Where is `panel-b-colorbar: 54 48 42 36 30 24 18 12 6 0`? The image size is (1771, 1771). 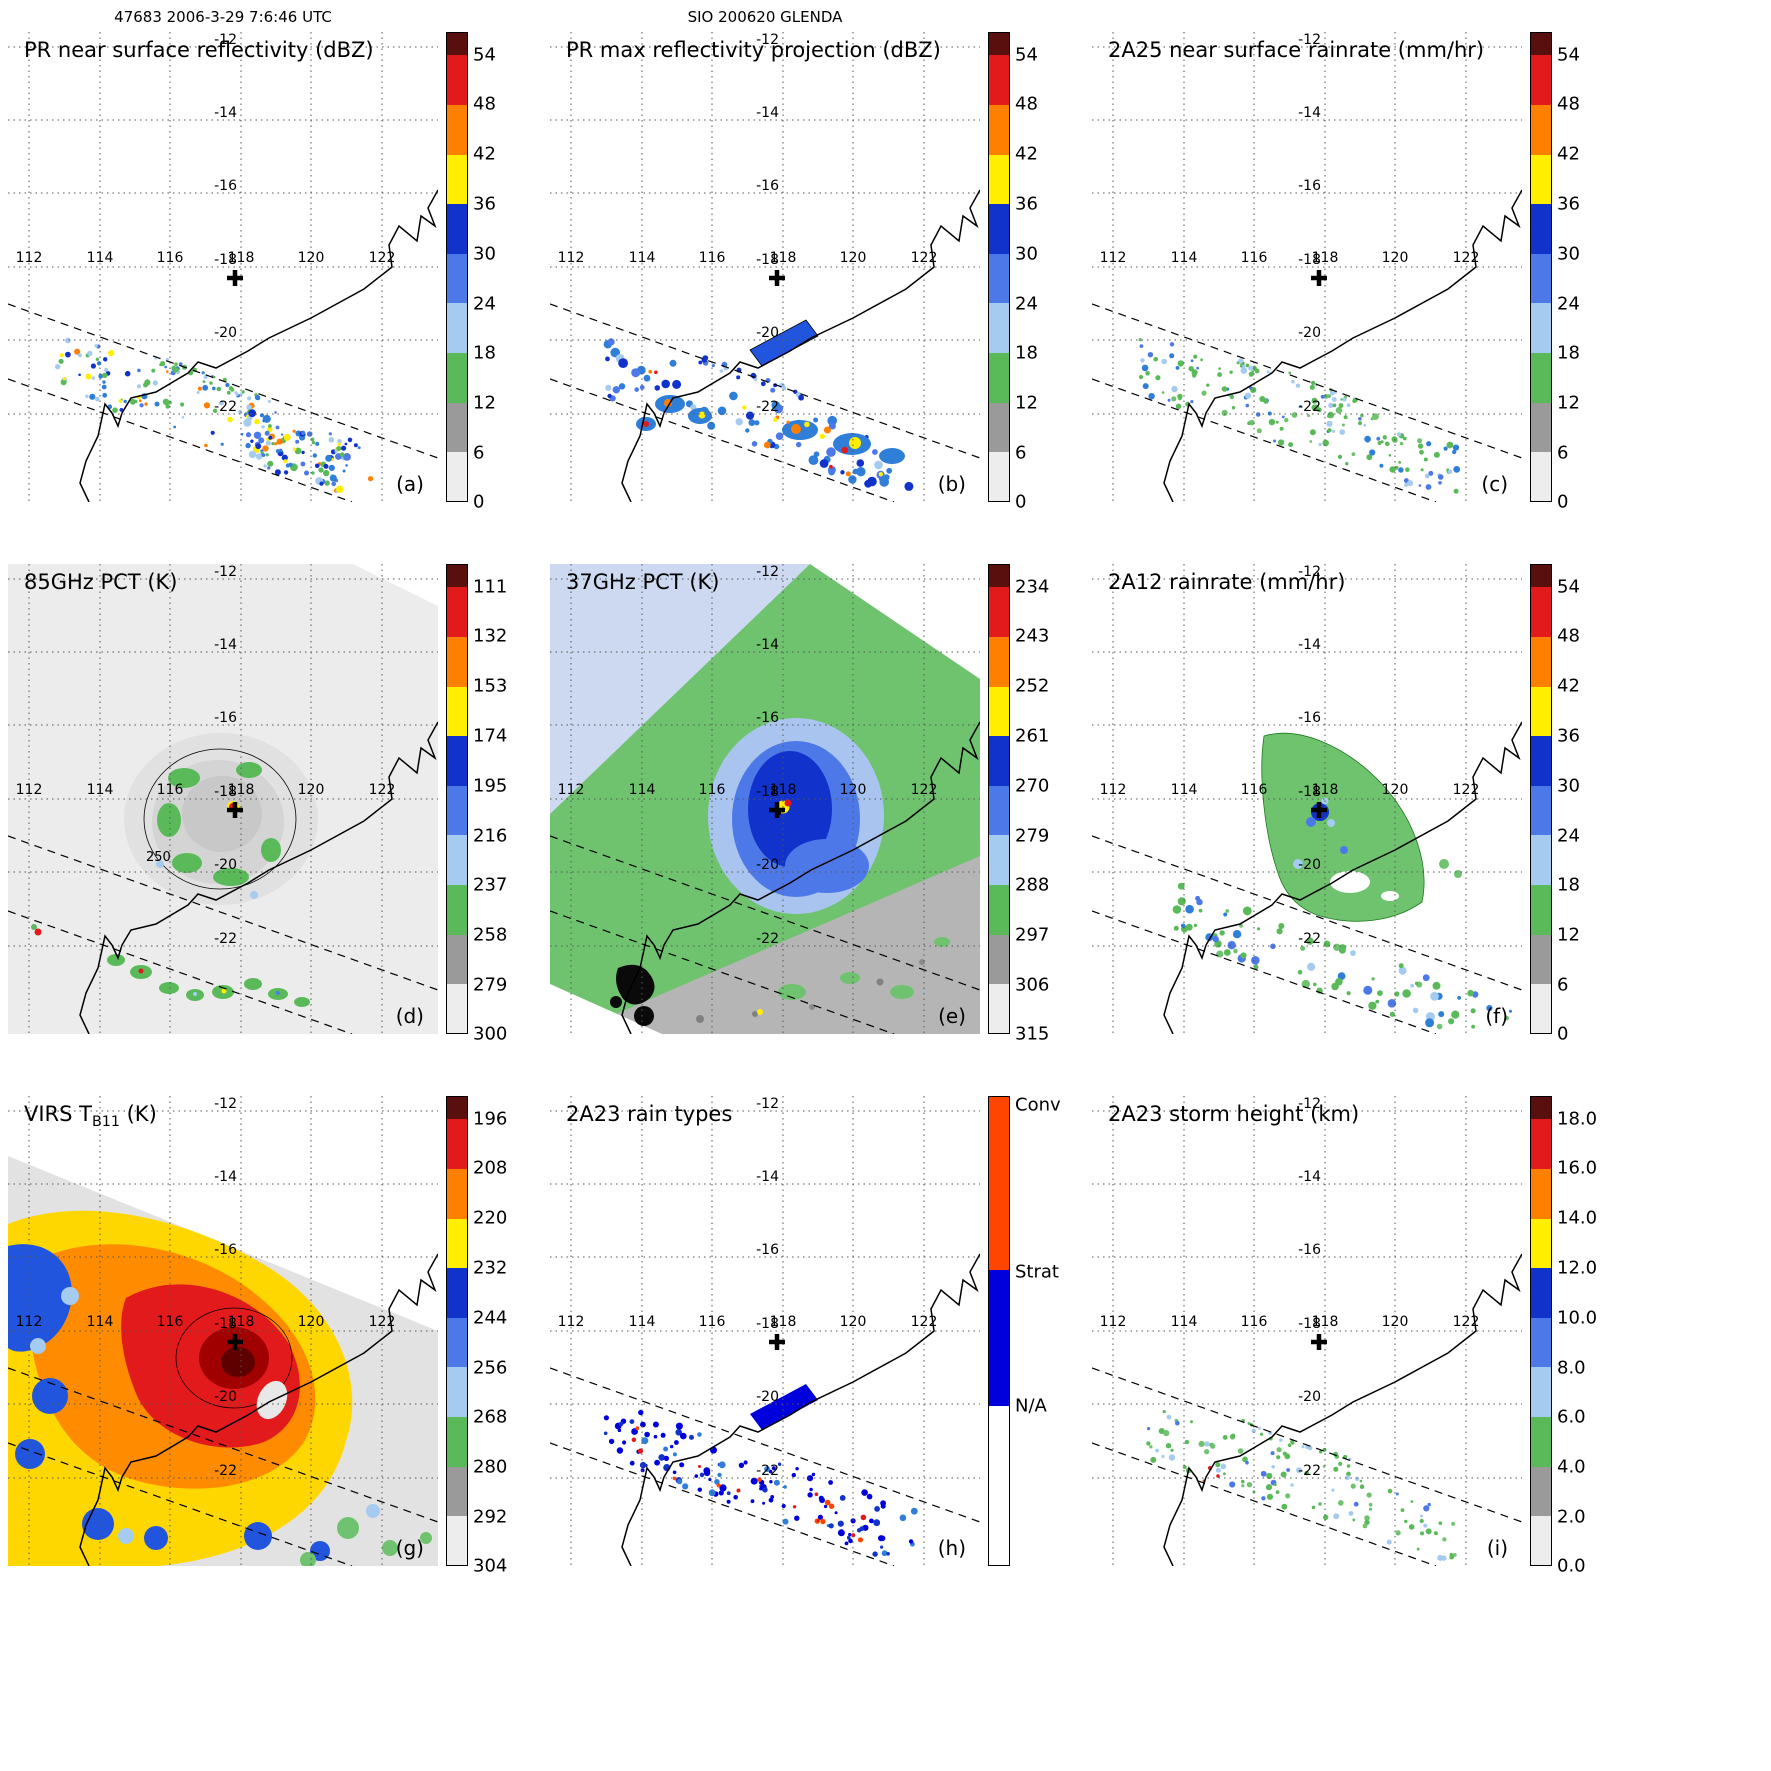 panel-b-colorbar: 54 48 42 36 30 24 18 12 6 0 is located at coordinates (1025, 272).